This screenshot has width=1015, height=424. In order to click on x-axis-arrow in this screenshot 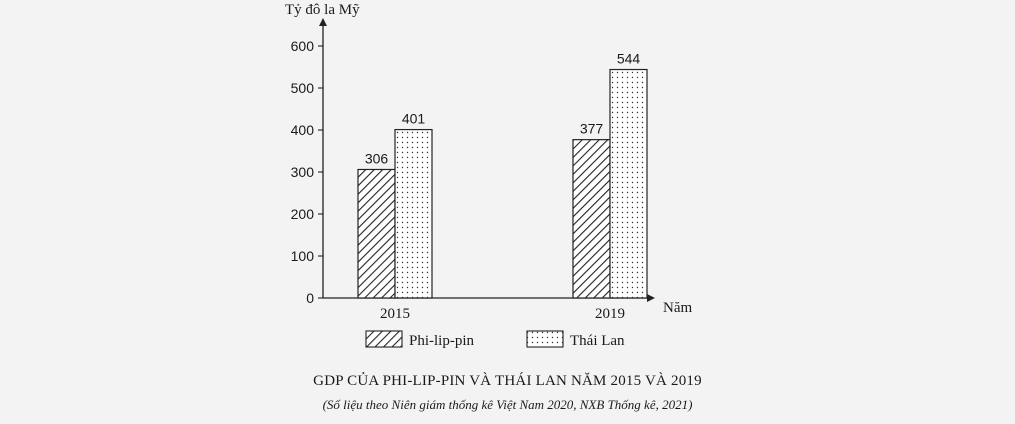, I will do `click(651, 298)`.